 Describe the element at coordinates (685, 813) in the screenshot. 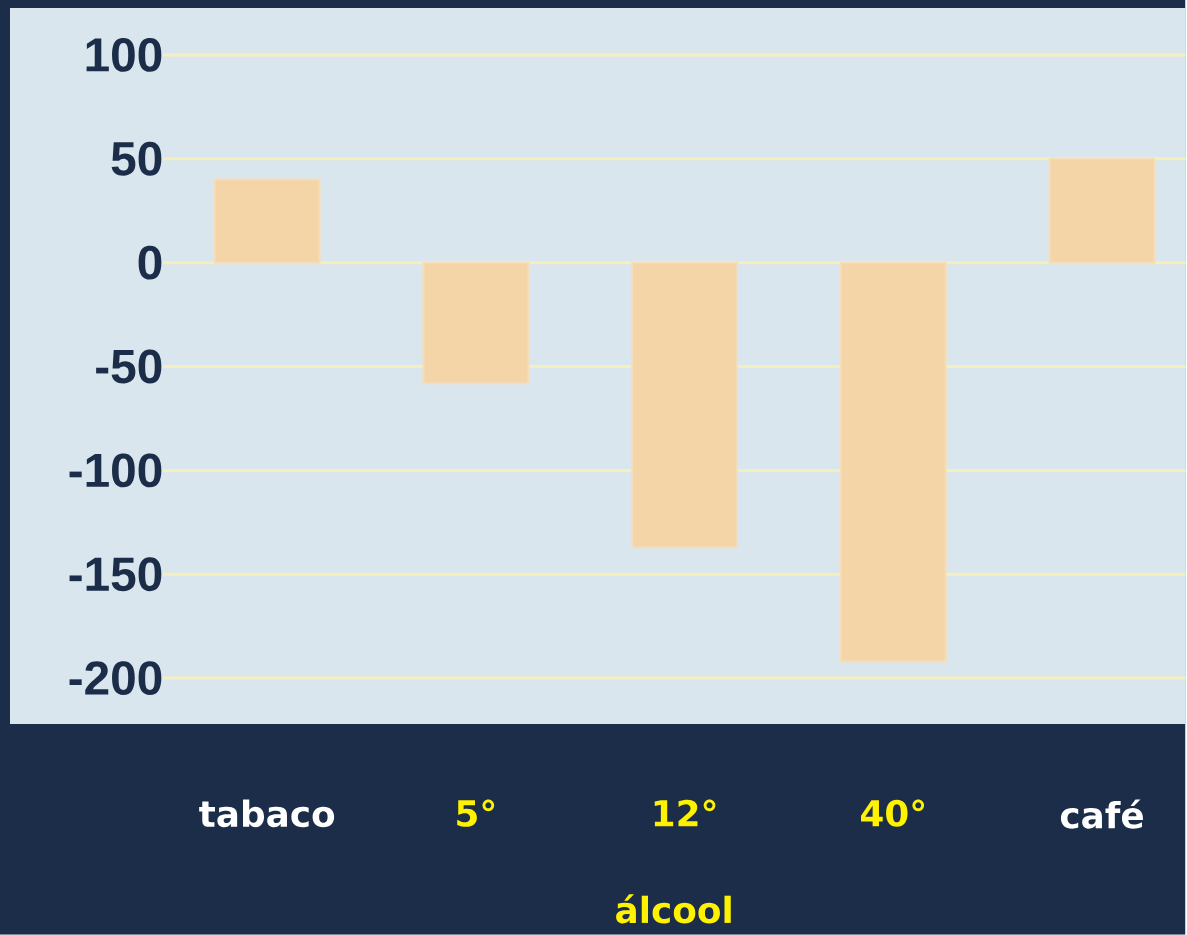

I see `x-tick-label: 12°` at that location.